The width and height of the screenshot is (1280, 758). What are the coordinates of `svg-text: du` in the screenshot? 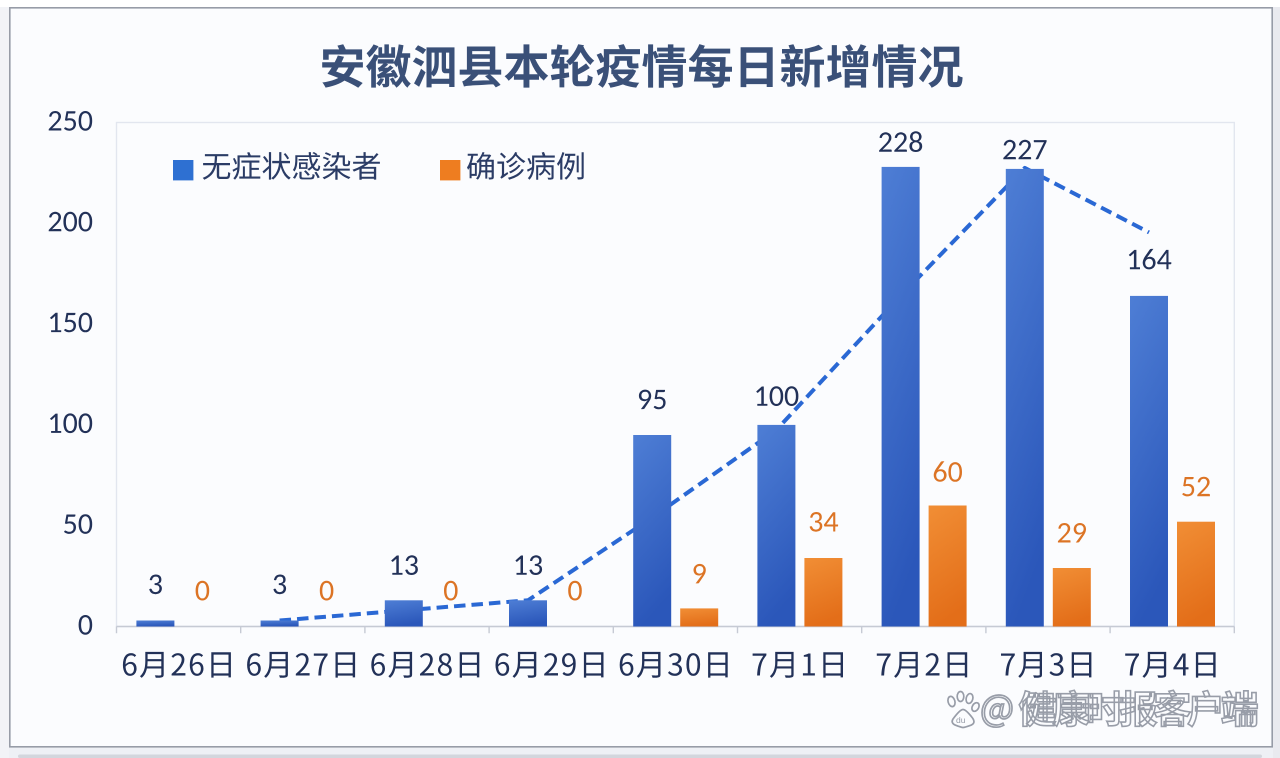 It's located at (961, 720).